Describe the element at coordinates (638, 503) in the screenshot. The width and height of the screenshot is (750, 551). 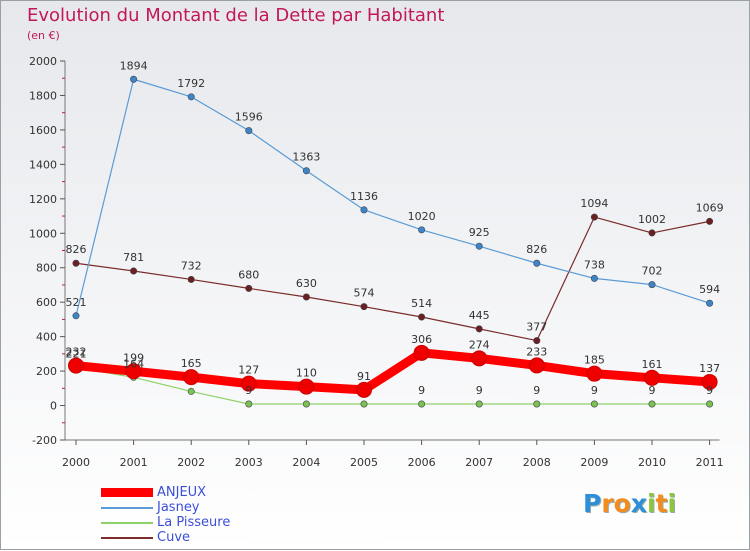
I see `logo-letter: x` at that location.